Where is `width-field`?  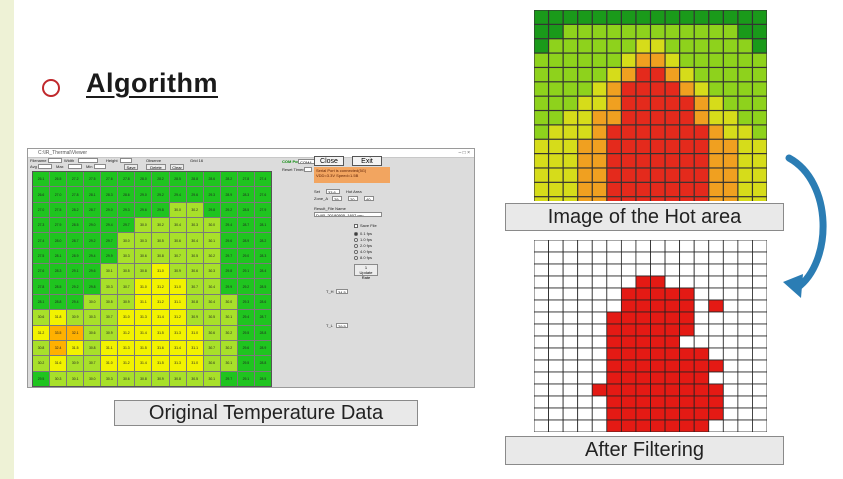
width-field is located at coordinates (88, 160).